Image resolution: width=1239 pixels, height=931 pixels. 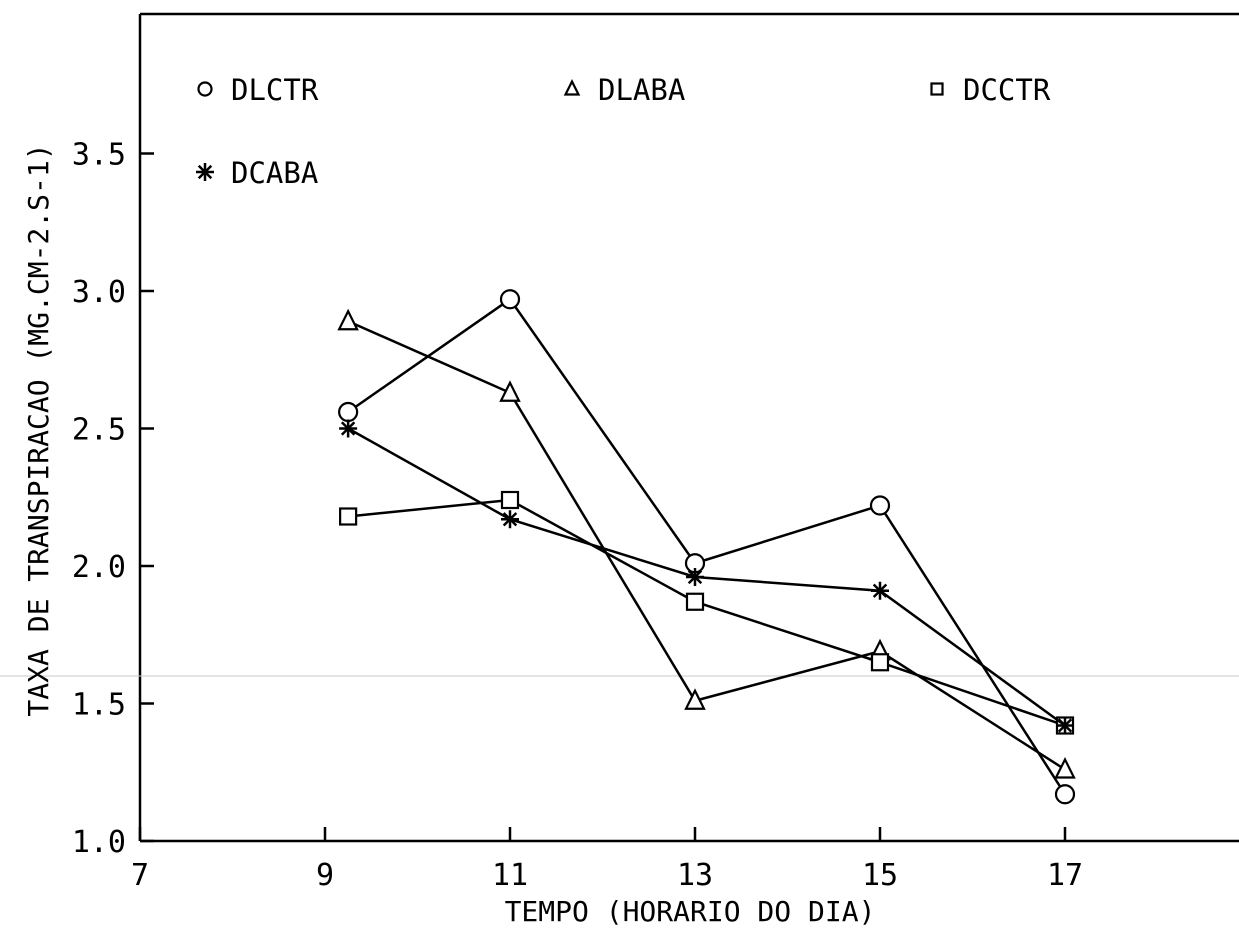 What do you see at coordinates (99, 430) in the screenshot?
I see `y-tick-label: 2.5` at bounding box center [99, 430].